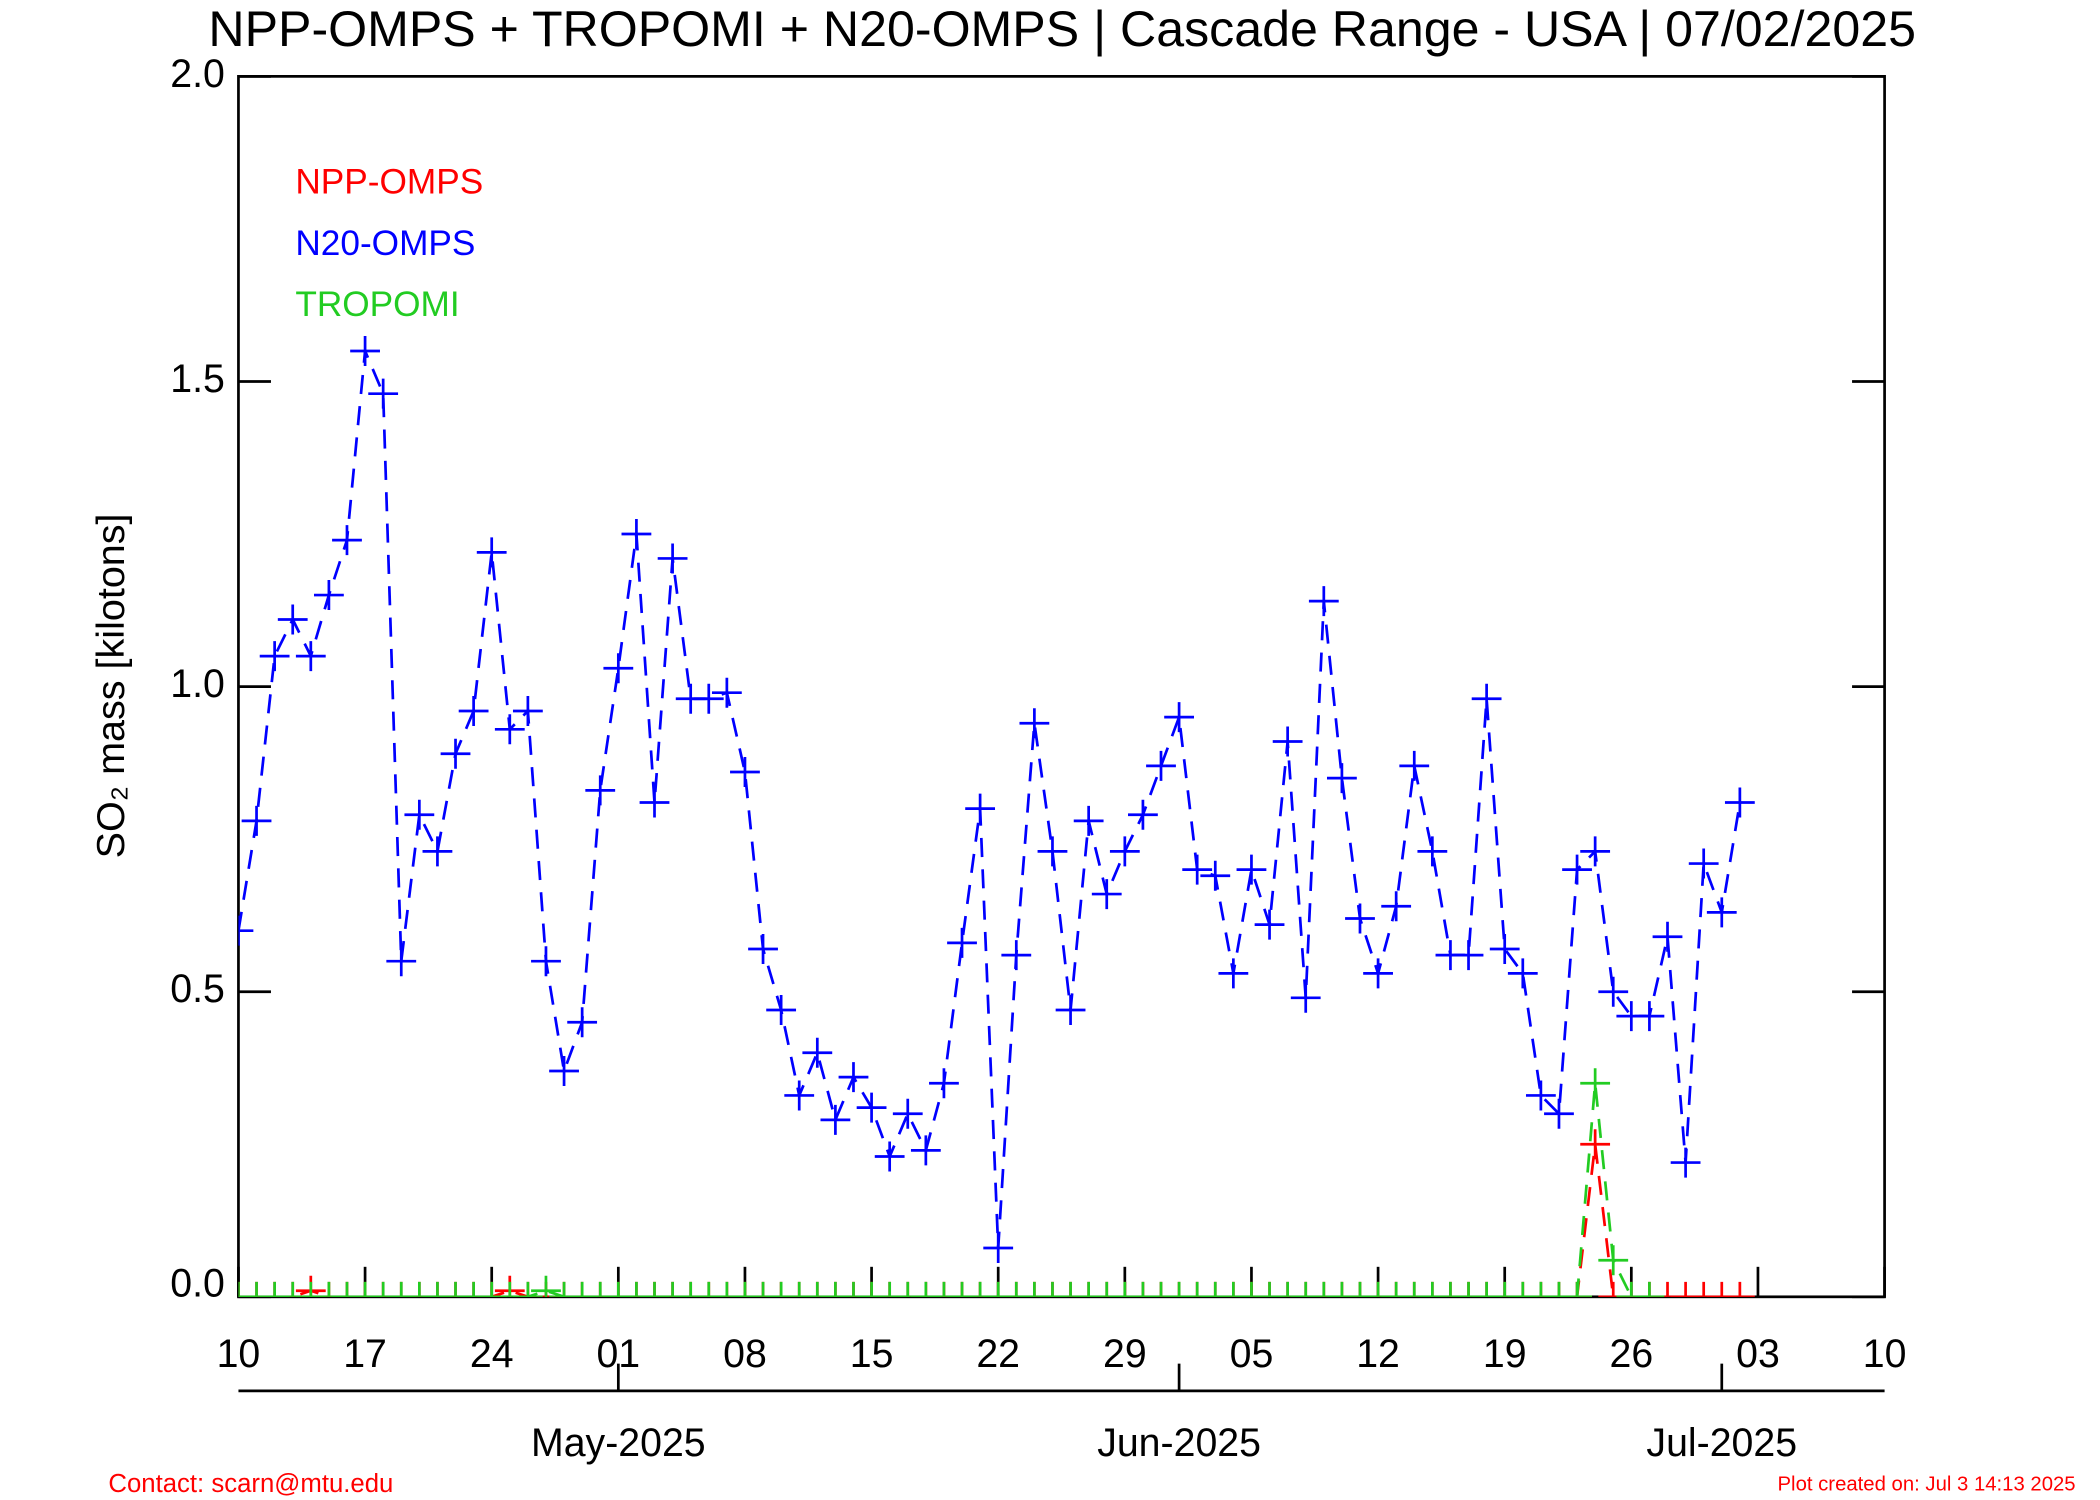 The width and height of the screenshot is (2100, 1500). I want to click on y-tick-label: 1.5, so click(197, 379).